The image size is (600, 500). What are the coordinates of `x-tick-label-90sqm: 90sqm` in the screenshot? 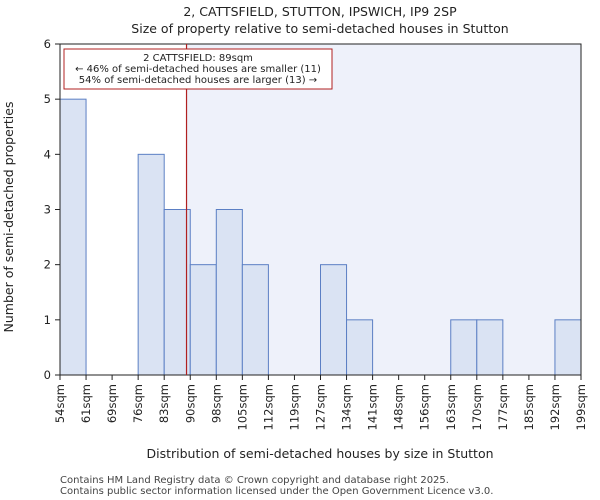 It's located at (190, 403).